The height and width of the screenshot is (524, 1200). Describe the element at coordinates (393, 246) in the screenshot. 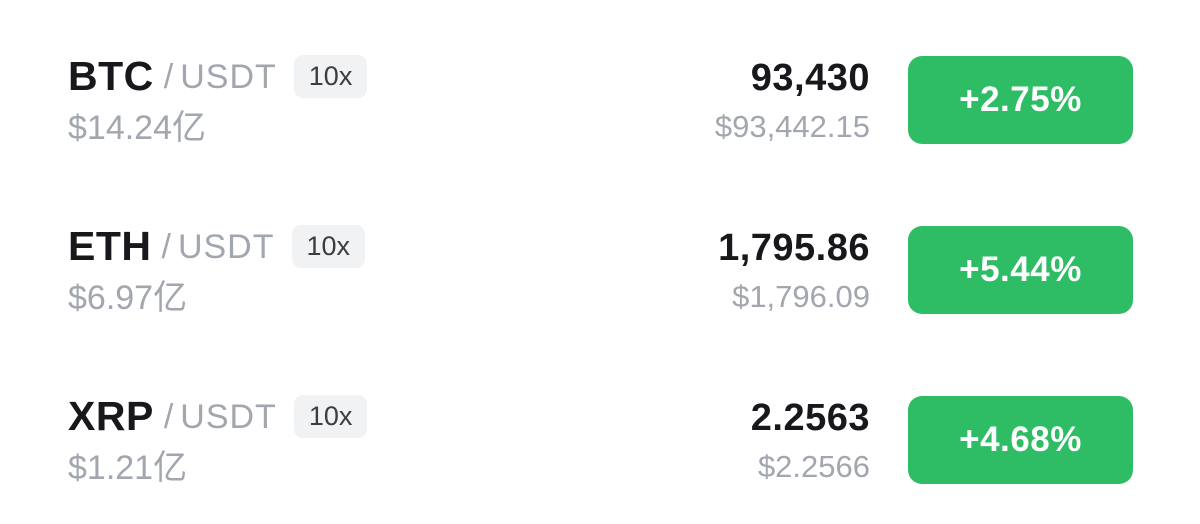

I see `pair-name: ETH / USDT 10x` at that location.